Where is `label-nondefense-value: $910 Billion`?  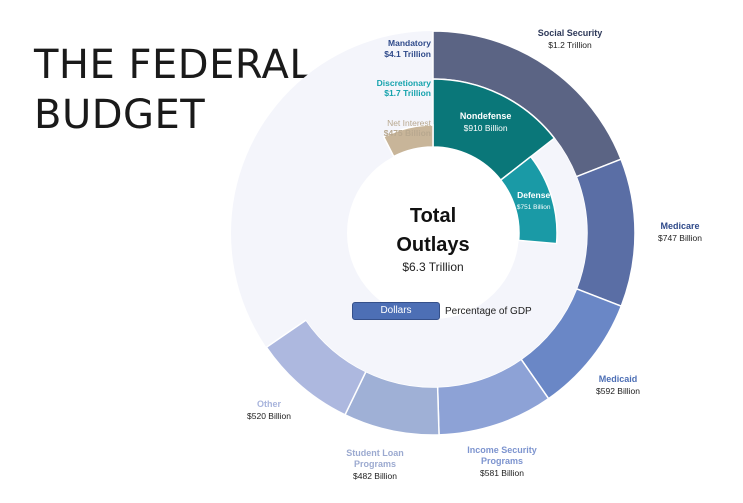 label-nondefense-value: $910 Billion is located at coordinates (486, 128).